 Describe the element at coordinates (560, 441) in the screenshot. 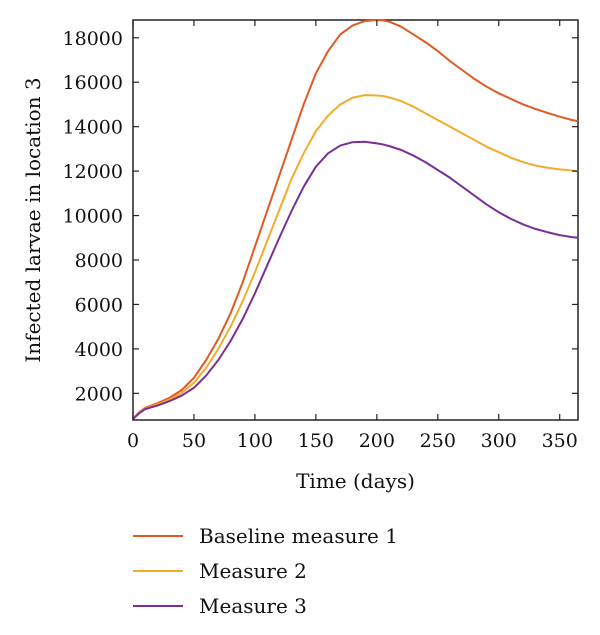

I see `x-tick-label: 350` at that location.